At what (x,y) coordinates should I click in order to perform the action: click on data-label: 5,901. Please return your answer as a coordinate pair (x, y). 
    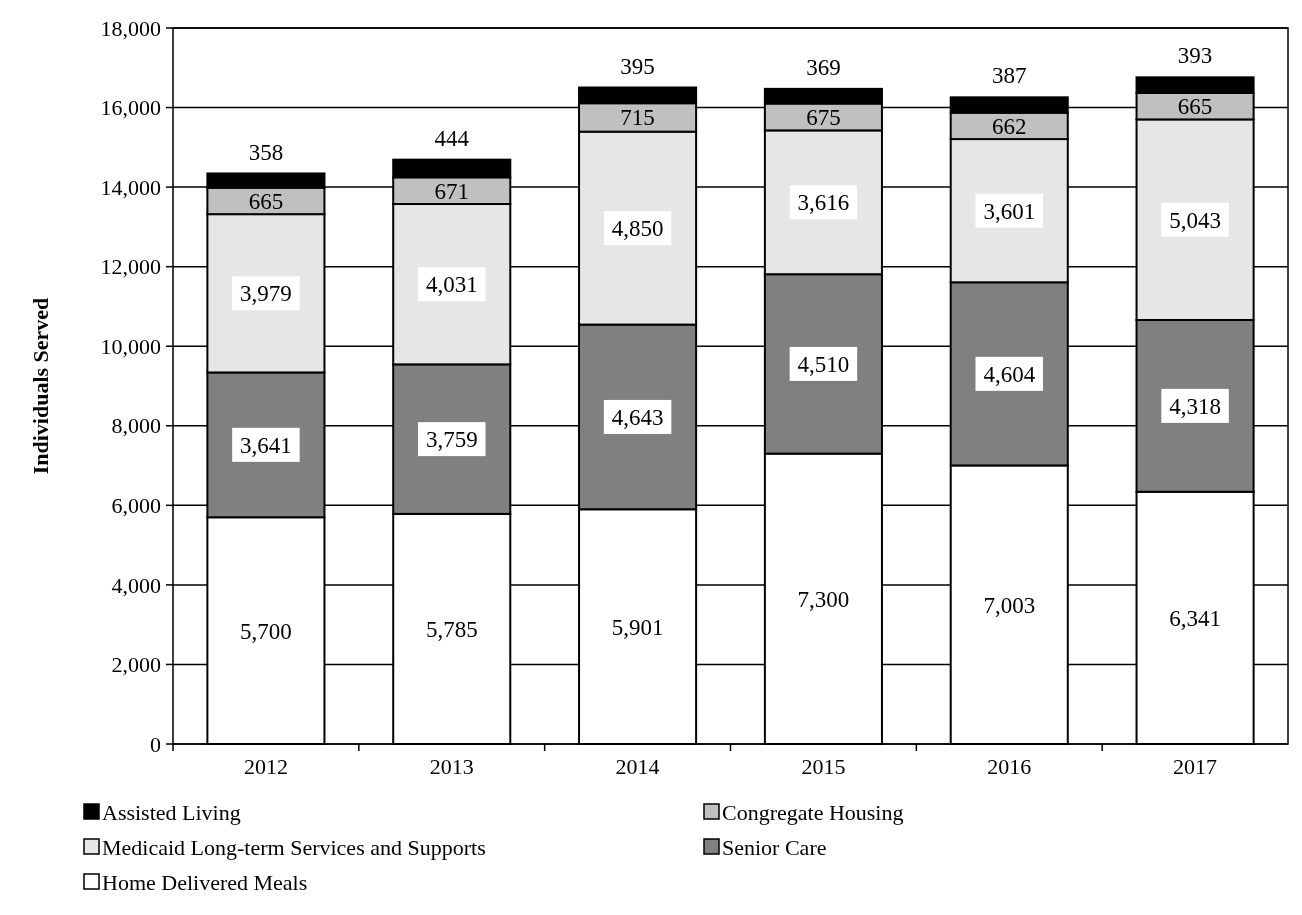
    Looking at the image, I should click on (637, 627).